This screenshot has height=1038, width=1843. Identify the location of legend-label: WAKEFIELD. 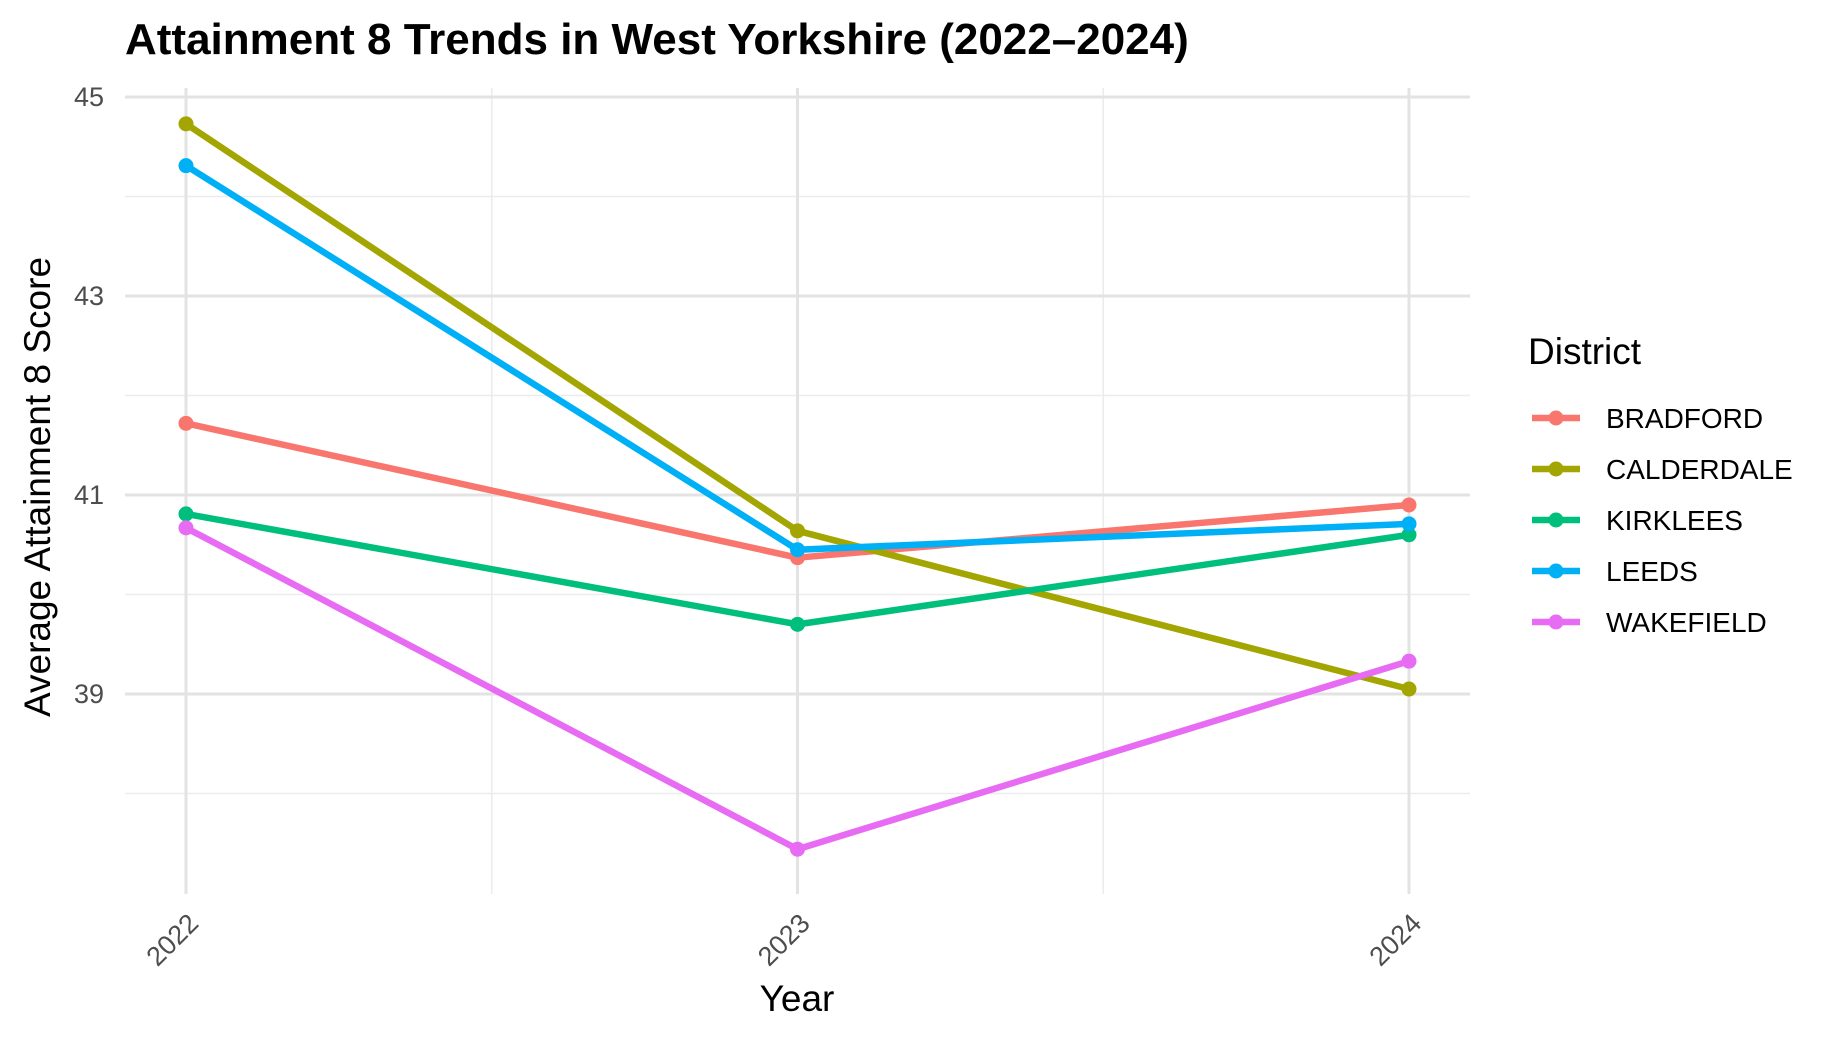
(1686, 622).